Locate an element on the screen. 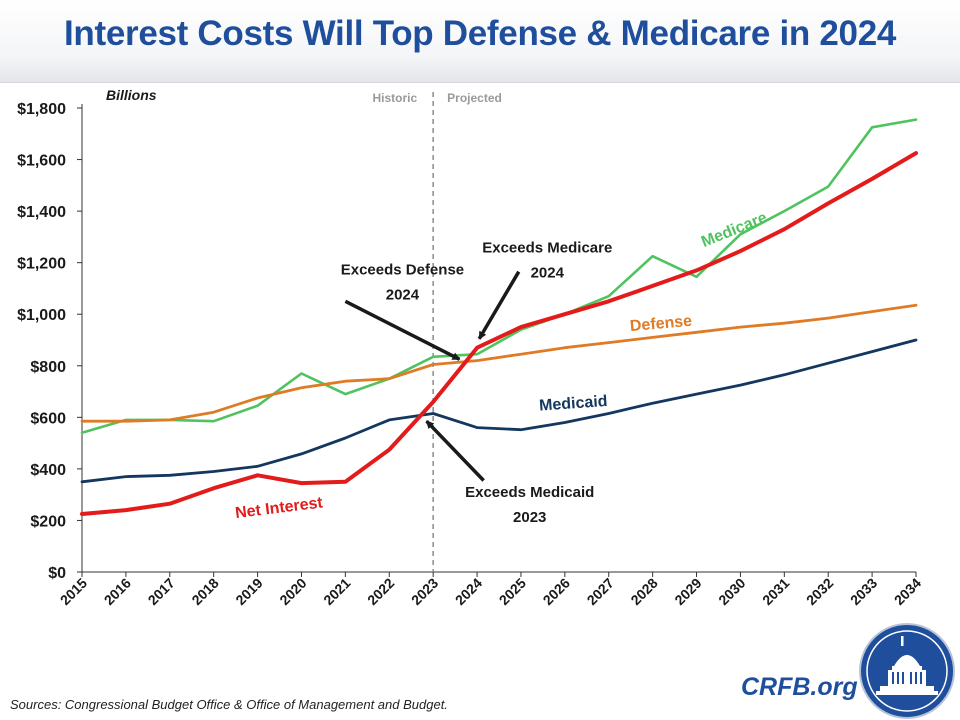 The height and width of the screenshot is (720, 960). historic-label: Historic is located at coordinates (394, 98).